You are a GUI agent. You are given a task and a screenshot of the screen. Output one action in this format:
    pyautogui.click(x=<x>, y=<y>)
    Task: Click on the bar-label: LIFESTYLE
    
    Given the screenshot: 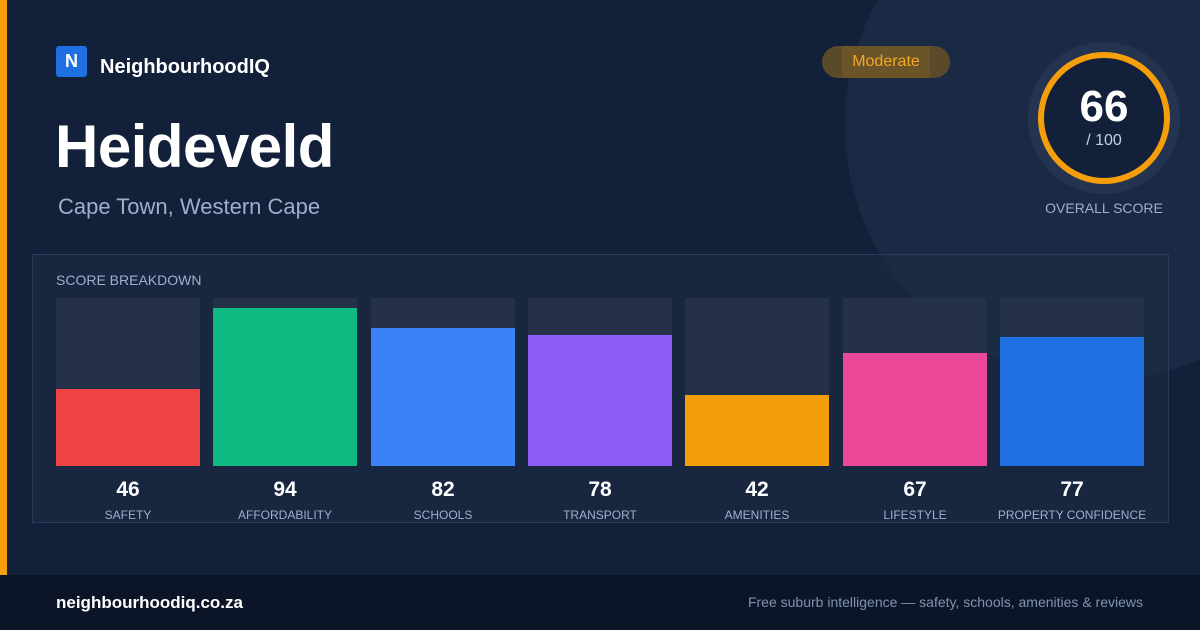 What is the action you would take?
    pyautogui.click(x=915, y=515)
    